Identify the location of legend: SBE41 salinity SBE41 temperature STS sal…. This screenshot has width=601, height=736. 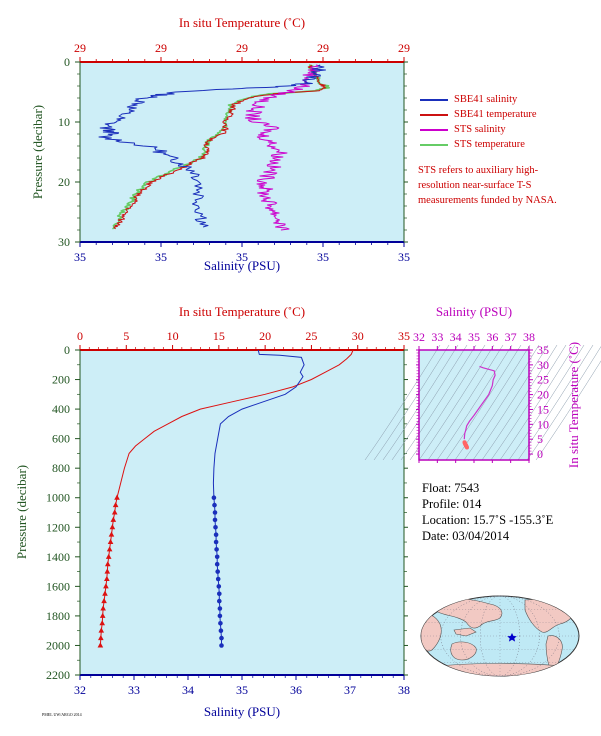
(478, 122).